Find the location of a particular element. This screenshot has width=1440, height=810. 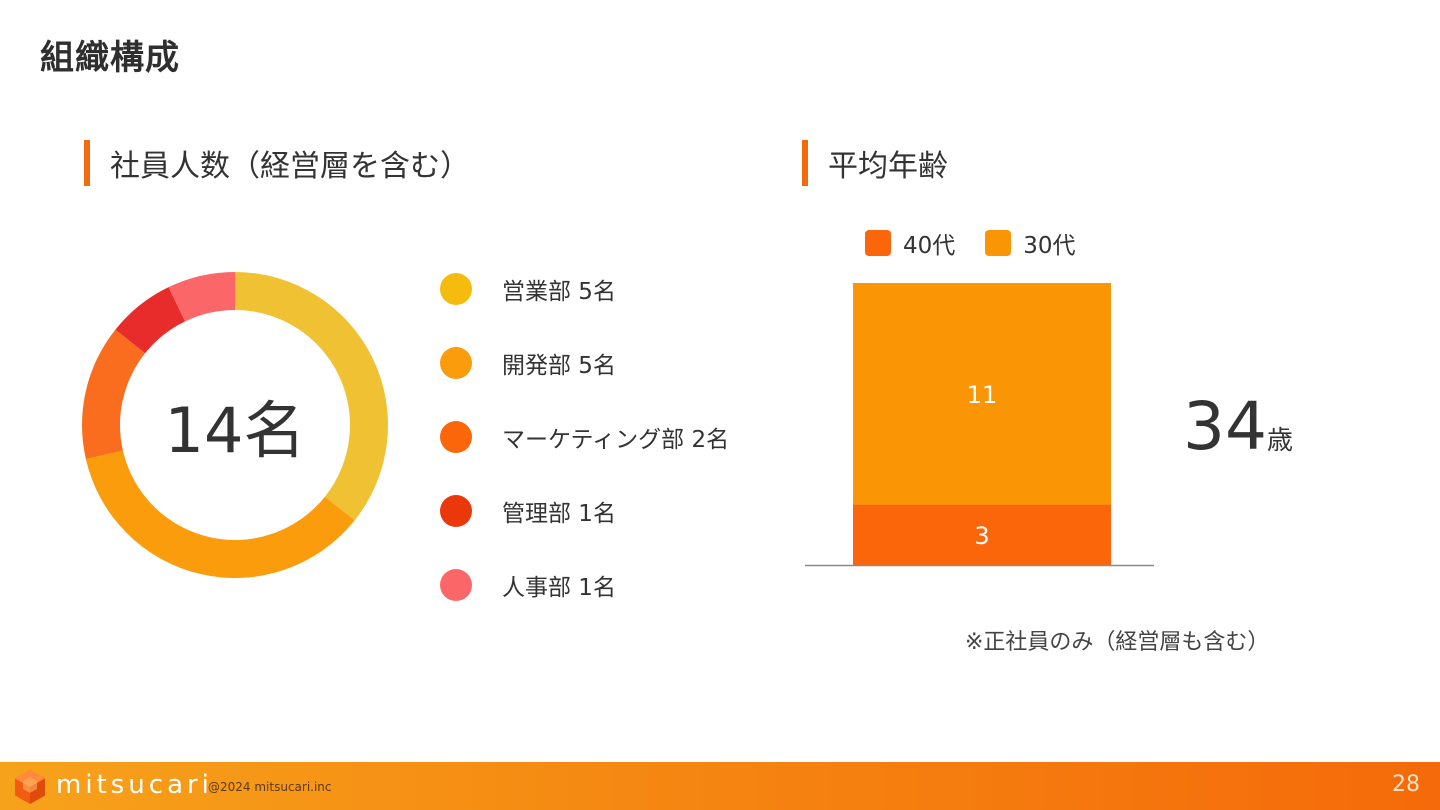

average-age-unit: 歳 is located at coordinates (1279, 441).